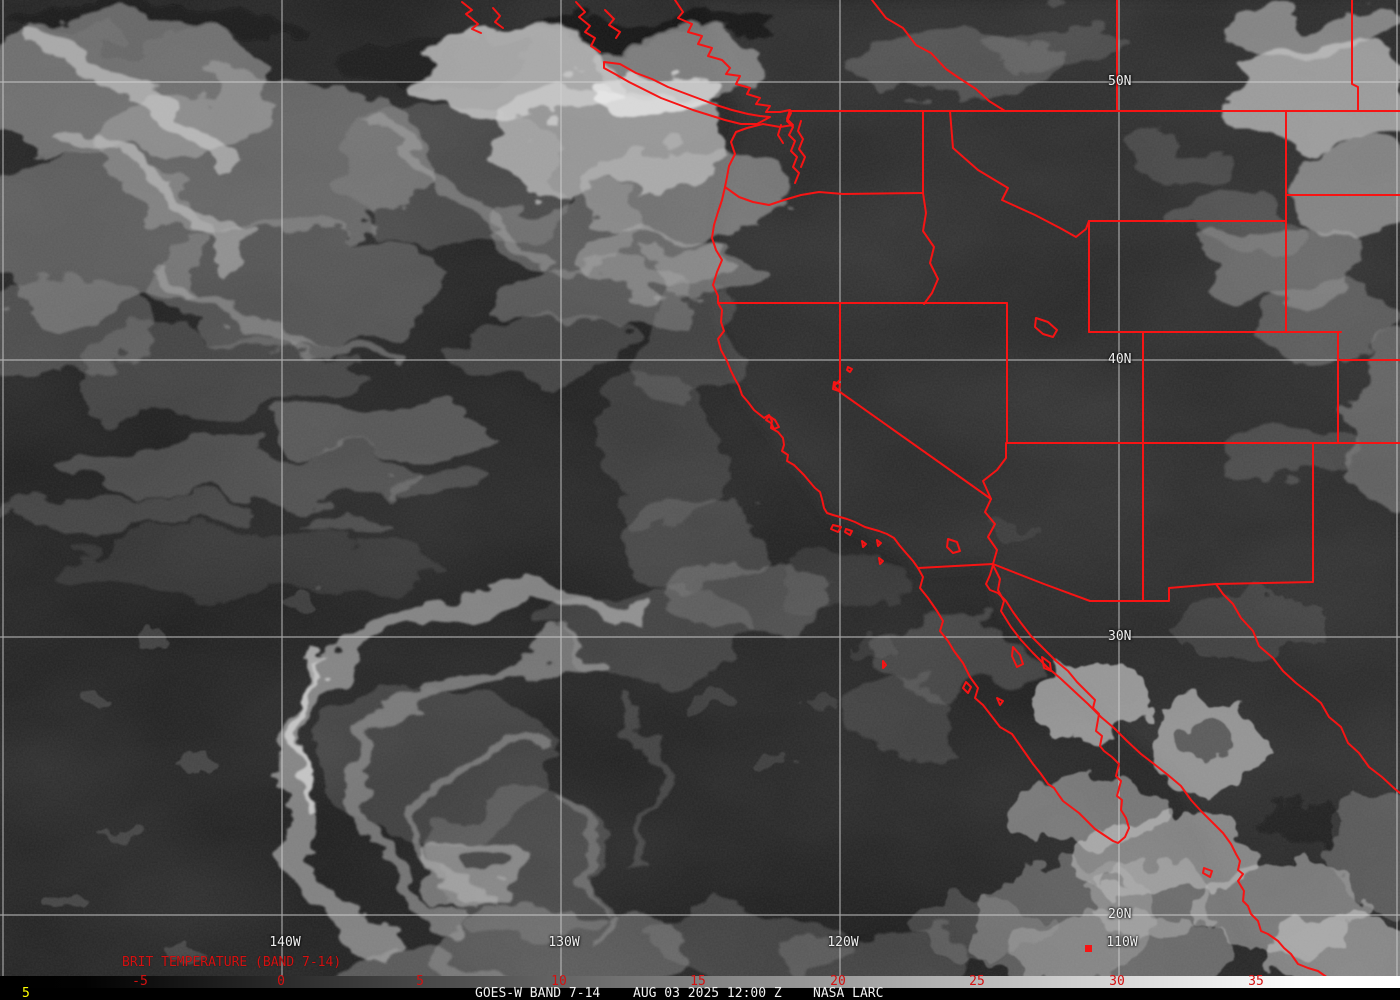  I want to click on colorbar-tick: 10, so click(559, 981).